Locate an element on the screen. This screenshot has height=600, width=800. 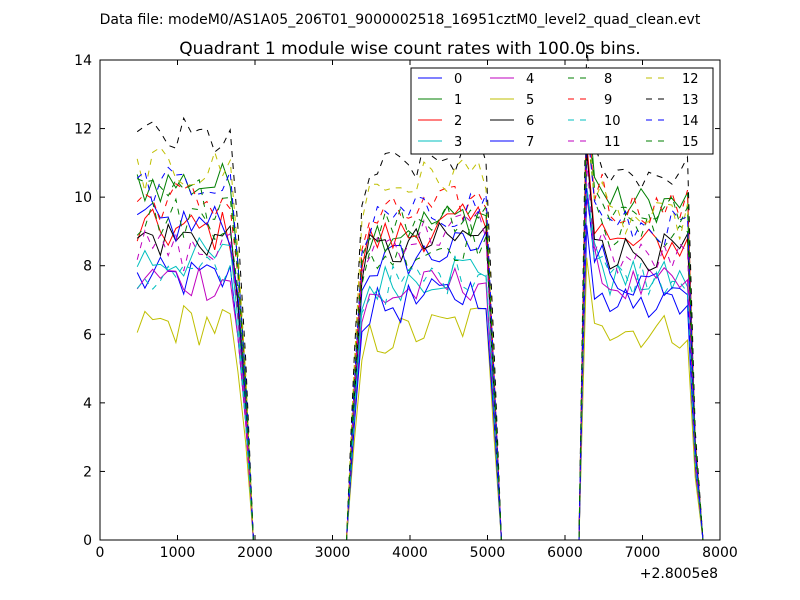
y-tick-label: 4 is located at coordinates (87, 404).